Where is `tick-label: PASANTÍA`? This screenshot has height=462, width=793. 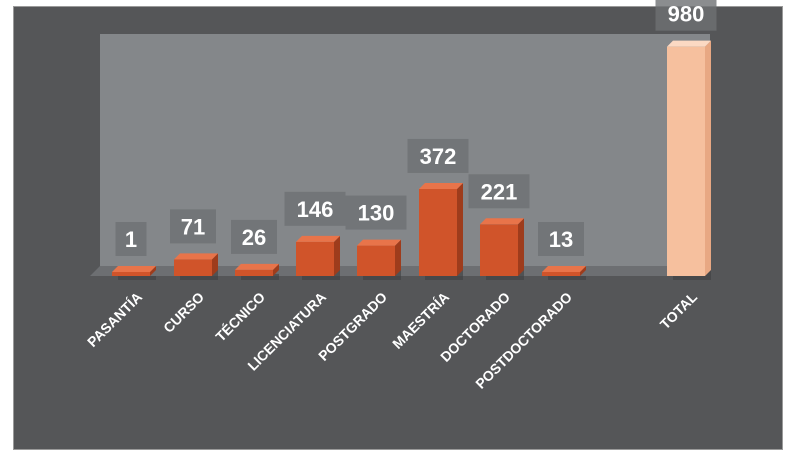
tick-label: PASANTÍA is located at coordinates (114, 319).